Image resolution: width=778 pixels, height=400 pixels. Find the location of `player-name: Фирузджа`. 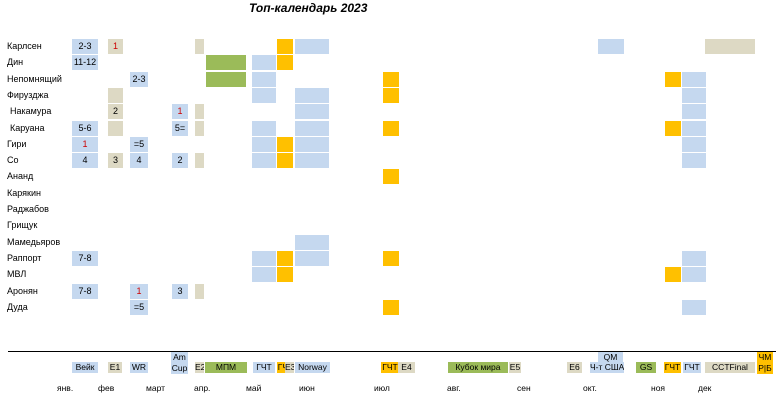

player-name: Фирузджа is located at coordinates (28, 94).